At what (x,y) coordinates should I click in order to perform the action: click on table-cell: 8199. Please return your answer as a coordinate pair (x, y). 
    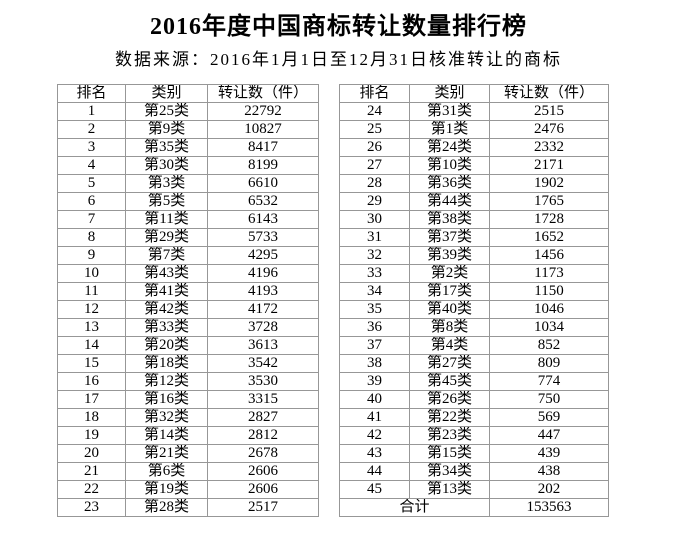
    Looking at the image, I should click on (263, 165).